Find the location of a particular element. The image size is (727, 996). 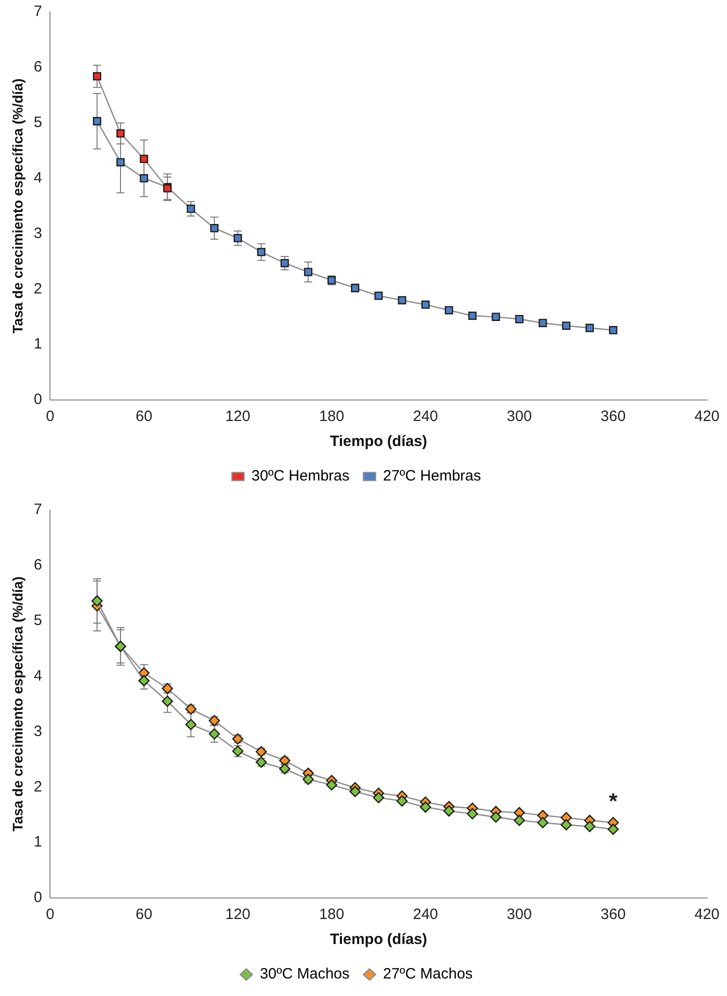

legend-label: 27ºC Hembras is located at coordinates (432, 476).